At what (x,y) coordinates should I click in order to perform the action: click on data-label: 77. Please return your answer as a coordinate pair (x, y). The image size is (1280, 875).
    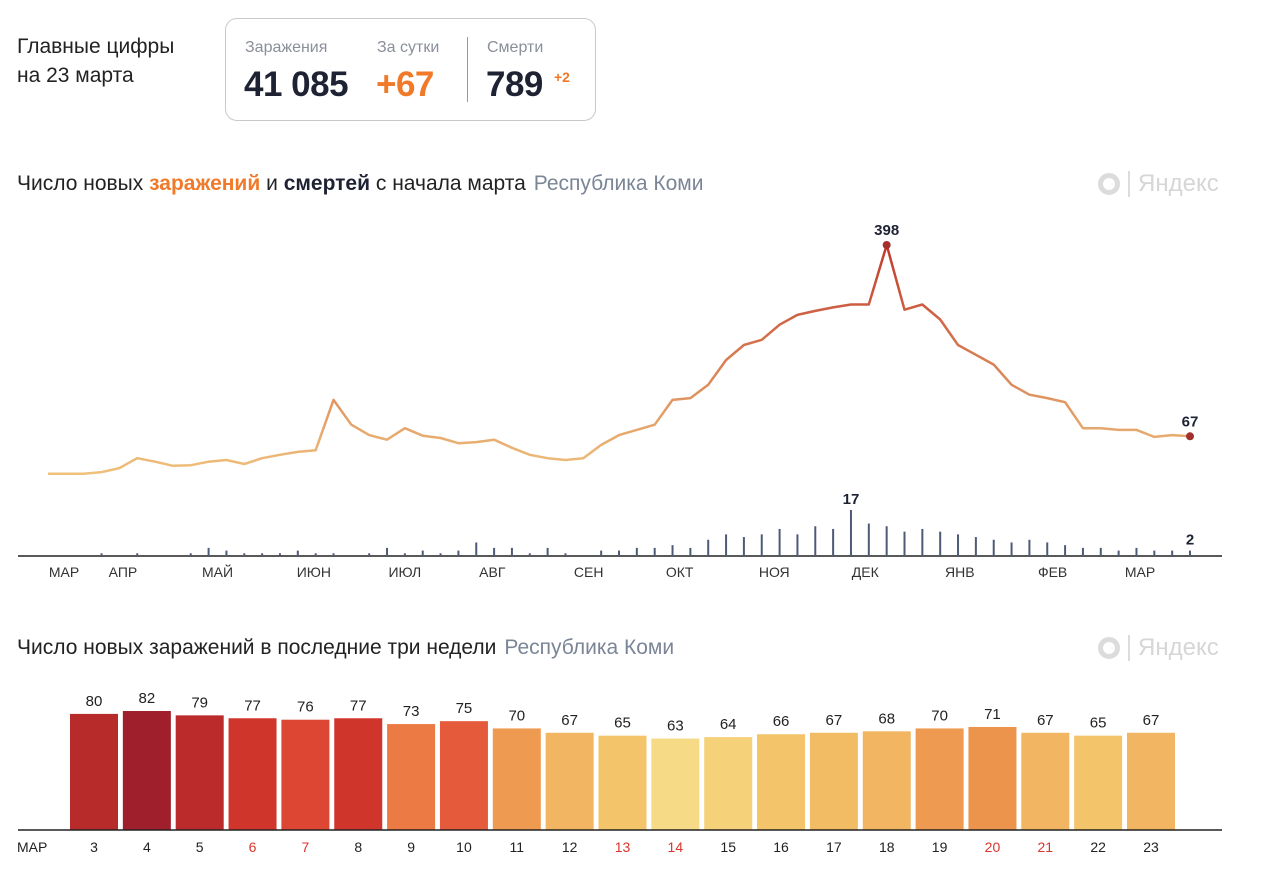
    Looking at the image, I should click on (358, 705).